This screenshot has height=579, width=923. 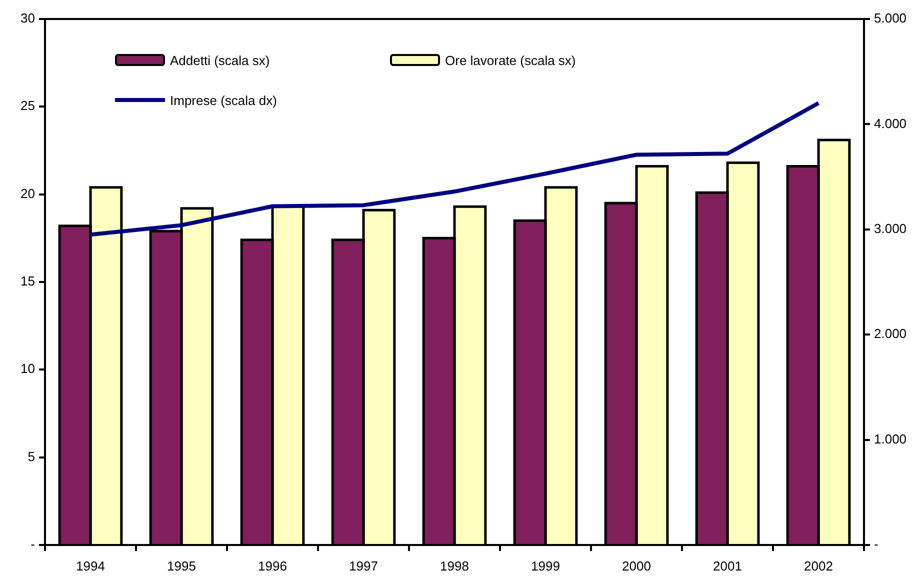 What do you see at coordinates (181, 566) in the screenshot?
I see `x-tick-label: 1995` at bounding box center [181, 566].